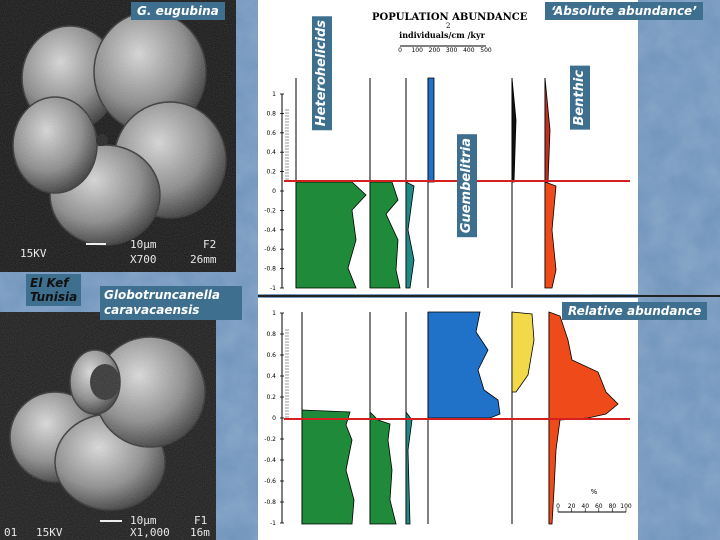  What do you see at coordinates (200, 532) in the screenshot?
I see `sem-bottom-wd: 16m` at bounding box center [200, 532].